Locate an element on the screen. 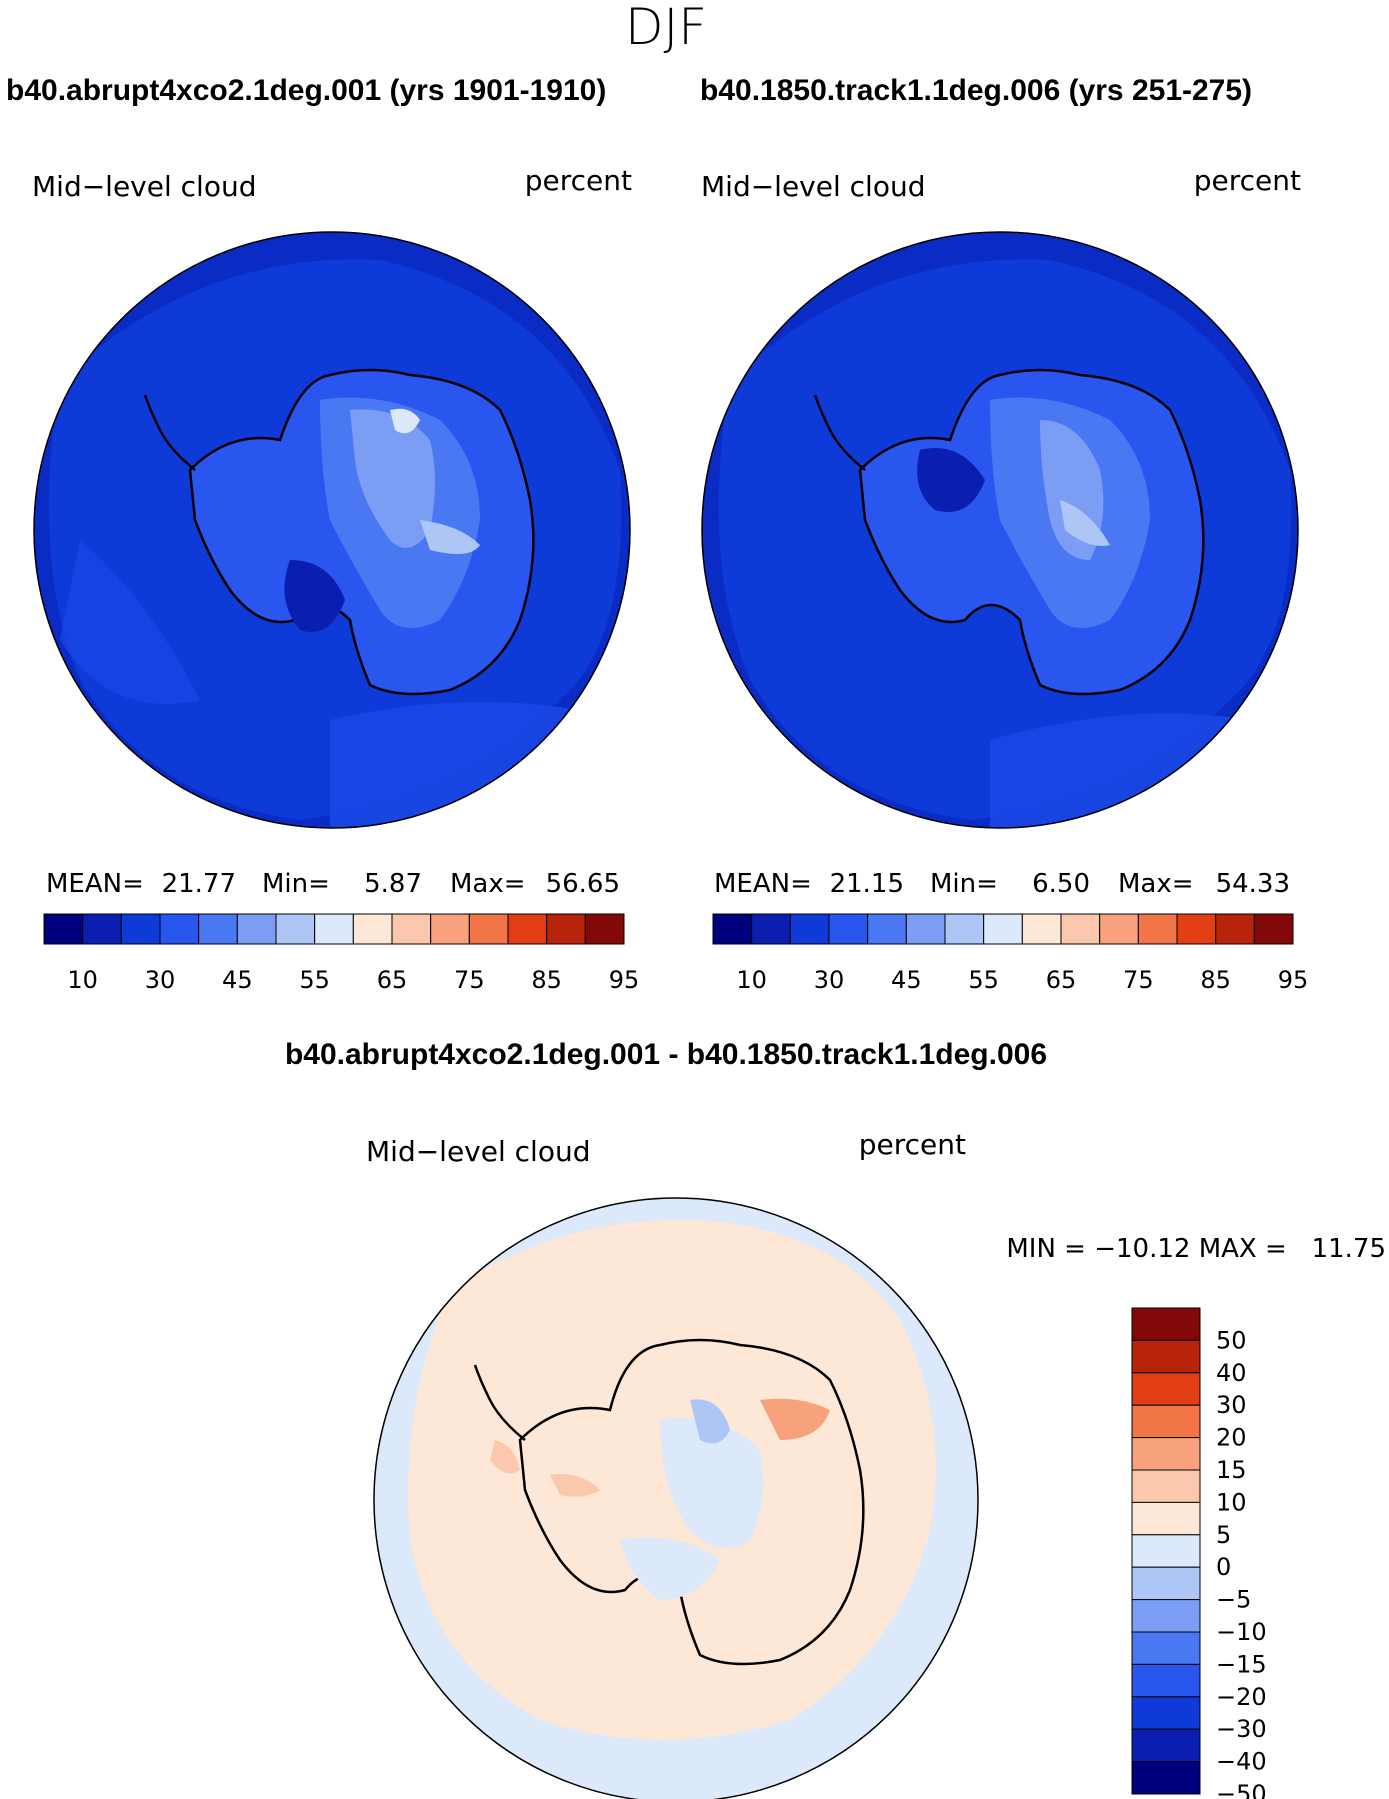 This screenshot has width=1389, height=1799. panel-1-header: b40.abrupt4xco2.1deg.001 (yrs 1901-1910) is located at coordinates (306, 90).